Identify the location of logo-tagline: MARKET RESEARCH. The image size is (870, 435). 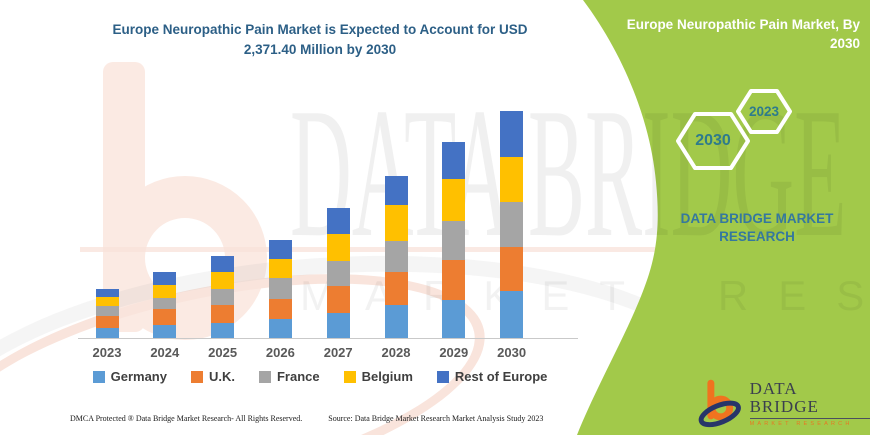
(809, 422).